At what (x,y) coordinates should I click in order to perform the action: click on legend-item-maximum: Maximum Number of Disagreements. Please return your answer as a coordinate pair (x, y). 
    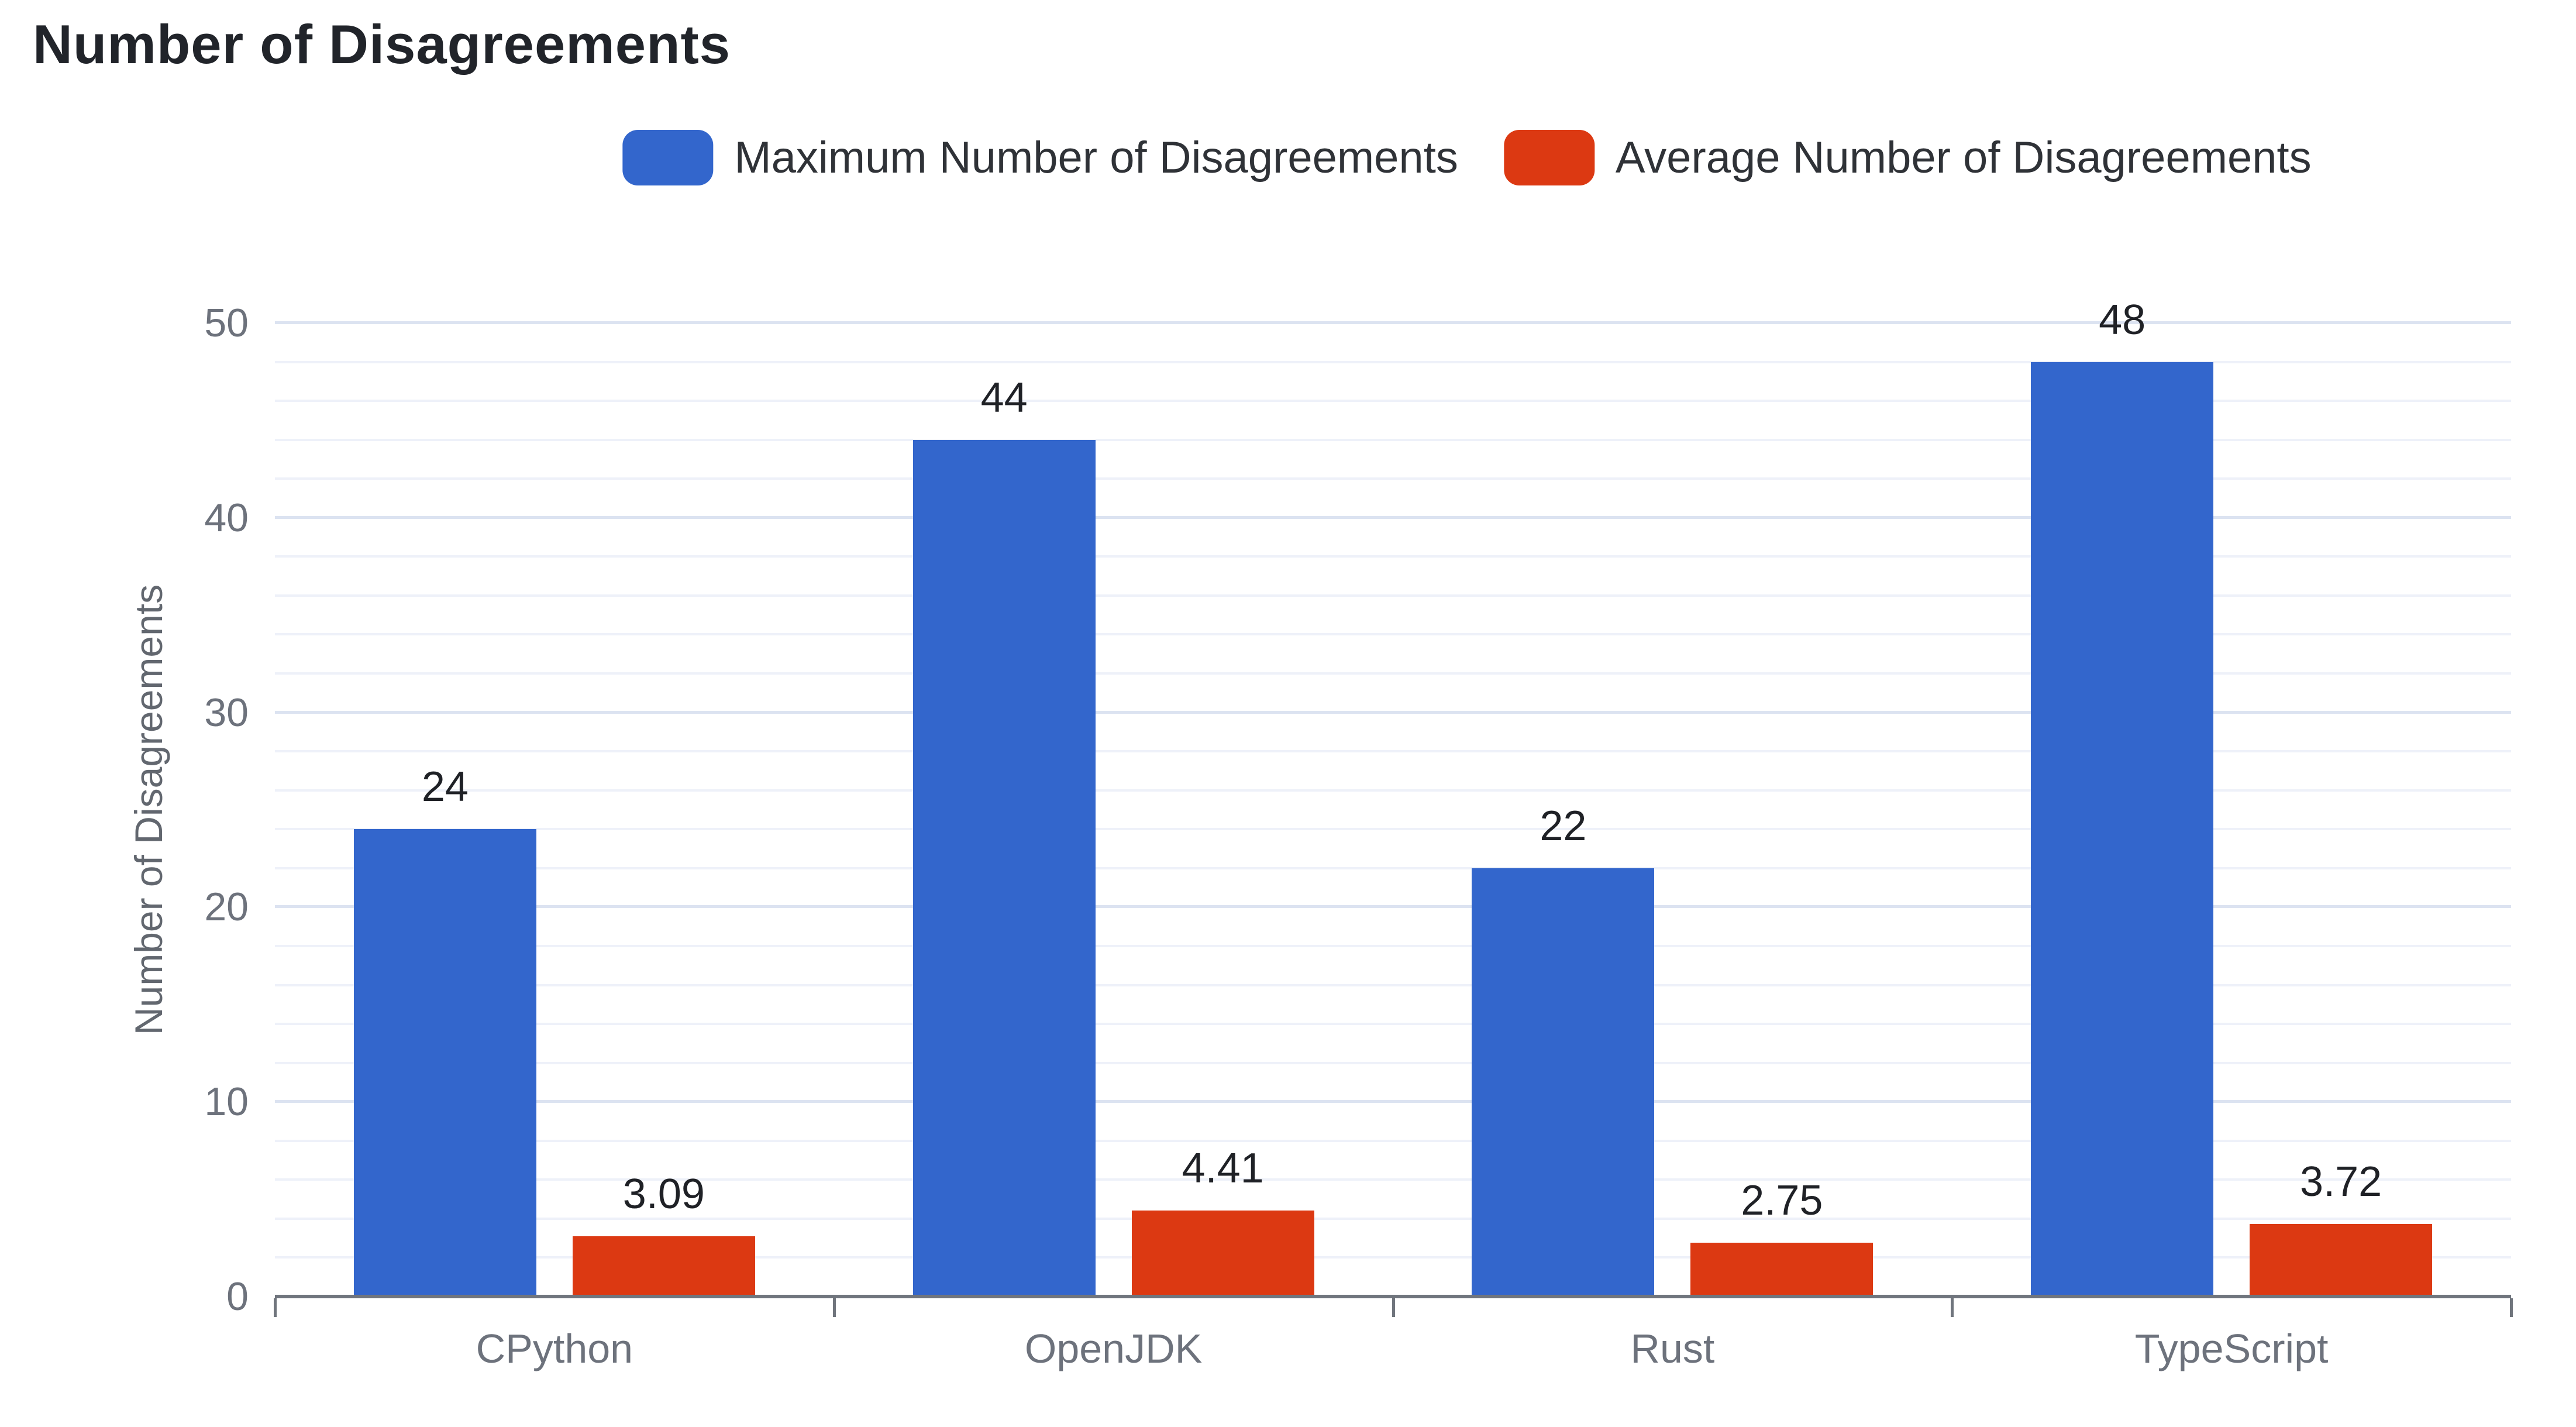
    Looking at the image, I should click on (1040, 157).